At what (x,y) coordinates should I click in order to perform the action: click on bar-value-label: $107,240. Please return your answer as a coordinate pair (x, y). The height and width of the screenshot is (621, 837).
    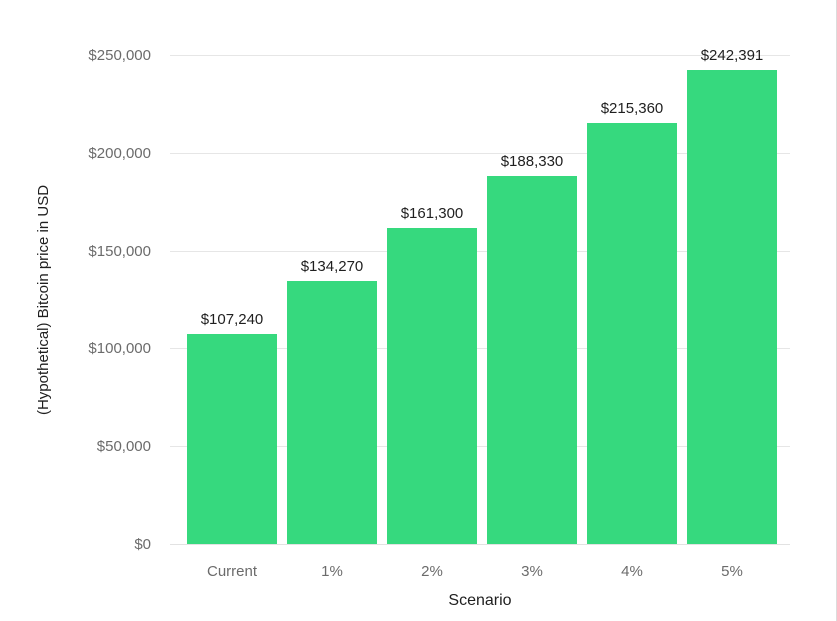
    Looking at the image, I should click on (232, 319).